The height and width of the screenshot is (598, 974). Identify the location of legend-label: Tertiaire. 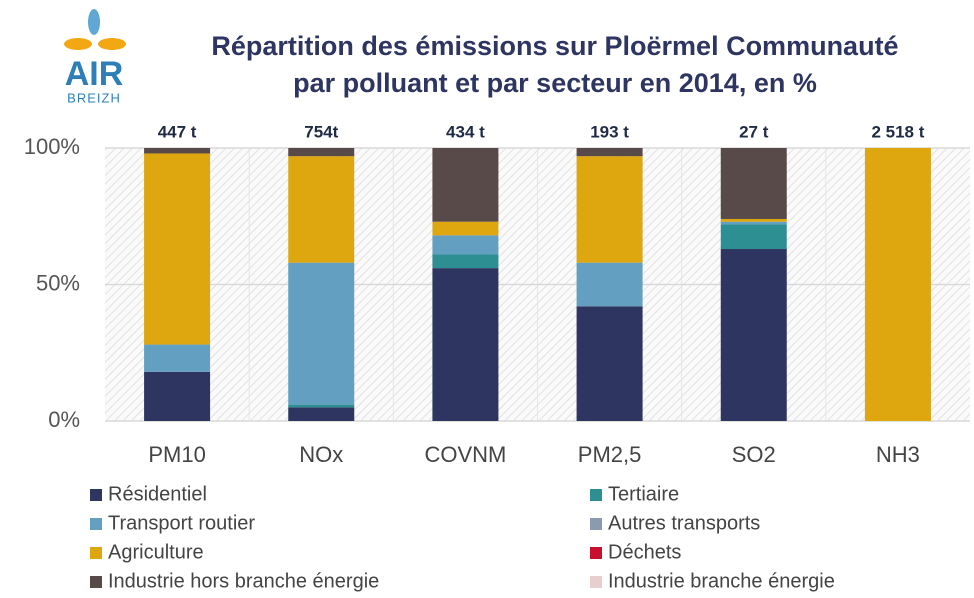
(643, 494).